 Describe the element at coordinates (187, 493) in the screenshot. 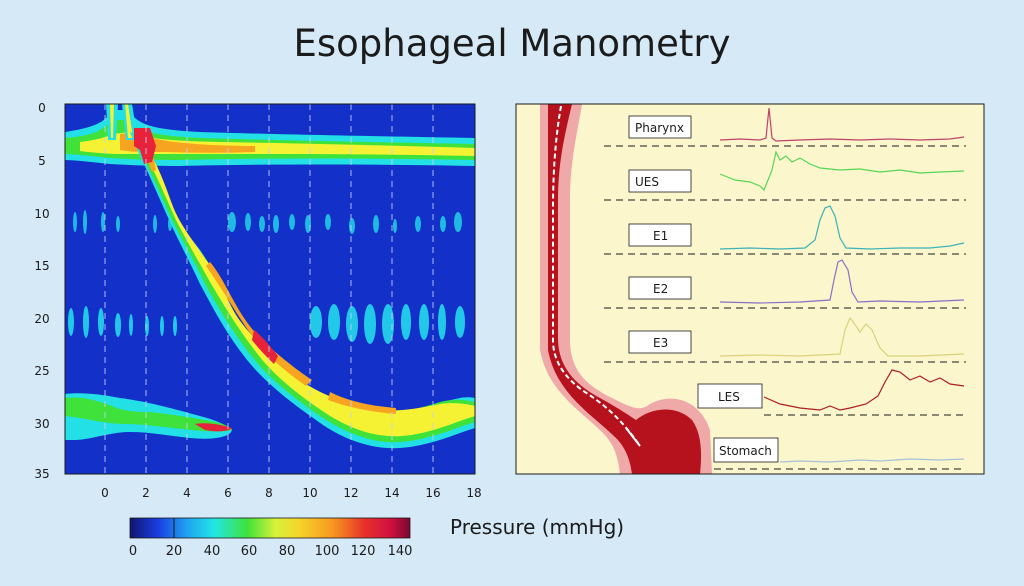

I see `x-tick: 4` at that location.